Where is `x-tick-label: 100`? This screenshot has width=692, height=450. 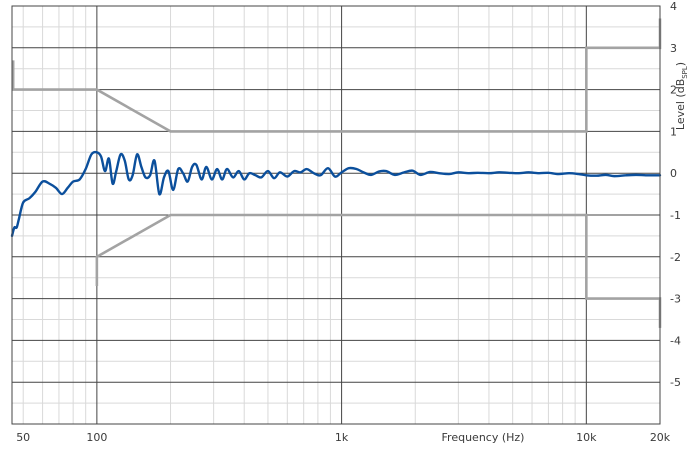 x-tick-label: 100 is located at coordinates (96, 437).